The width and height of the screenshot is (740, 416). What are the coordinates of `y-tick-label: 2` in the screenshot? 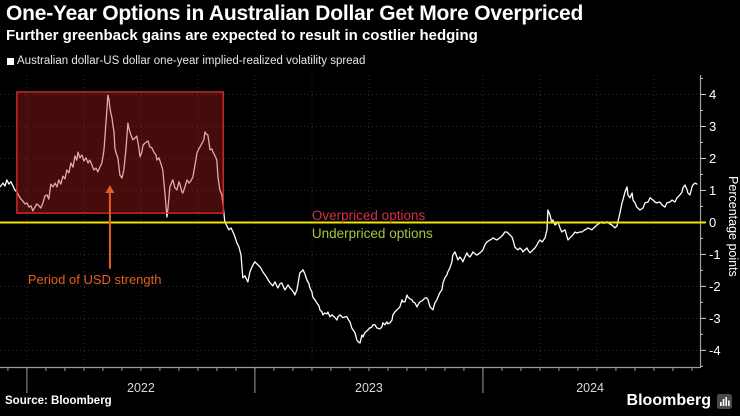 It's located at (712, 158).